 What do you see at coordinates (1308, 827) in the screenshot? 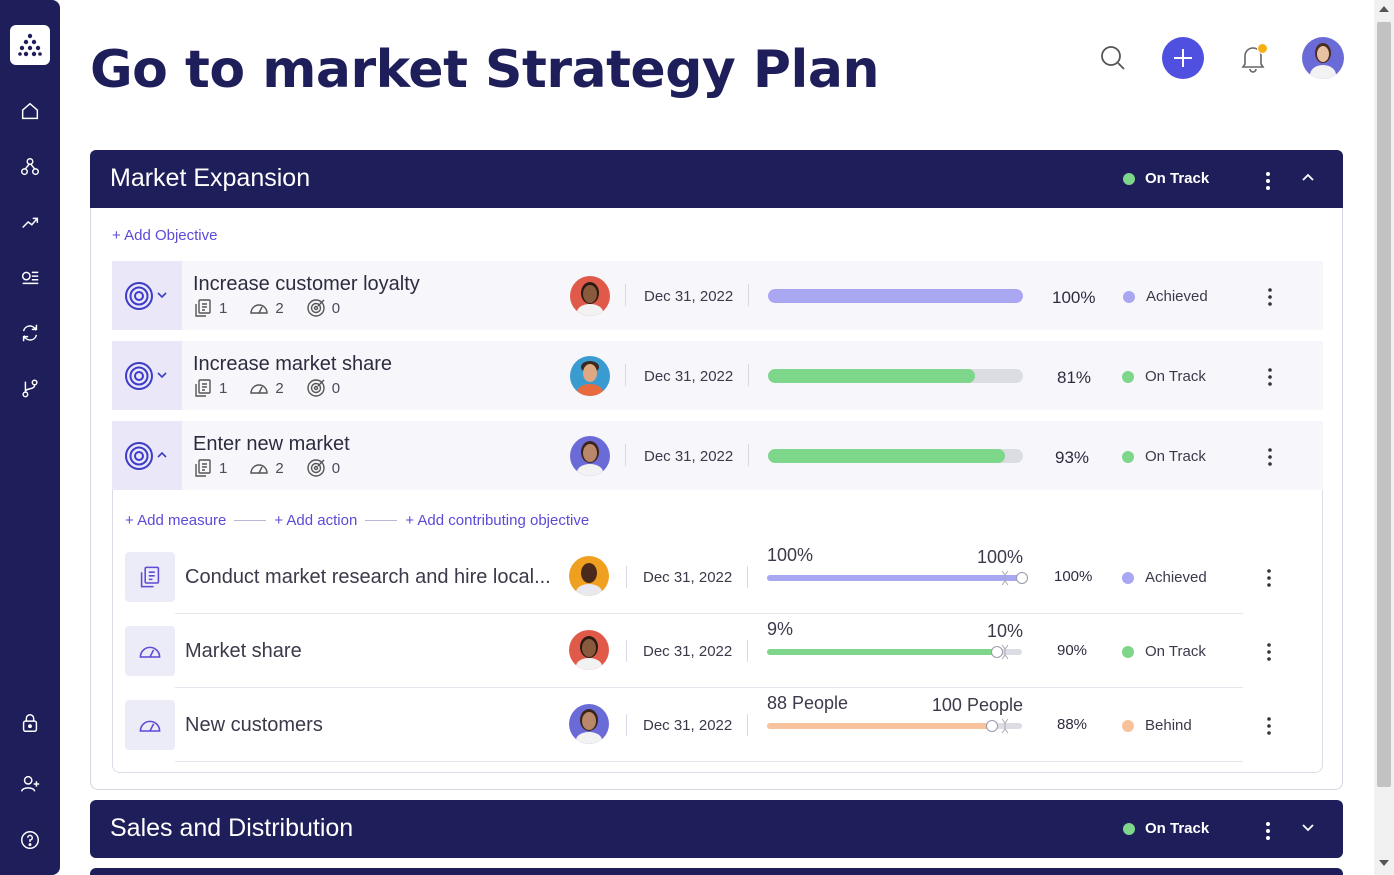
I see `chevron-down-icon` at bounding box center [1308, 827].